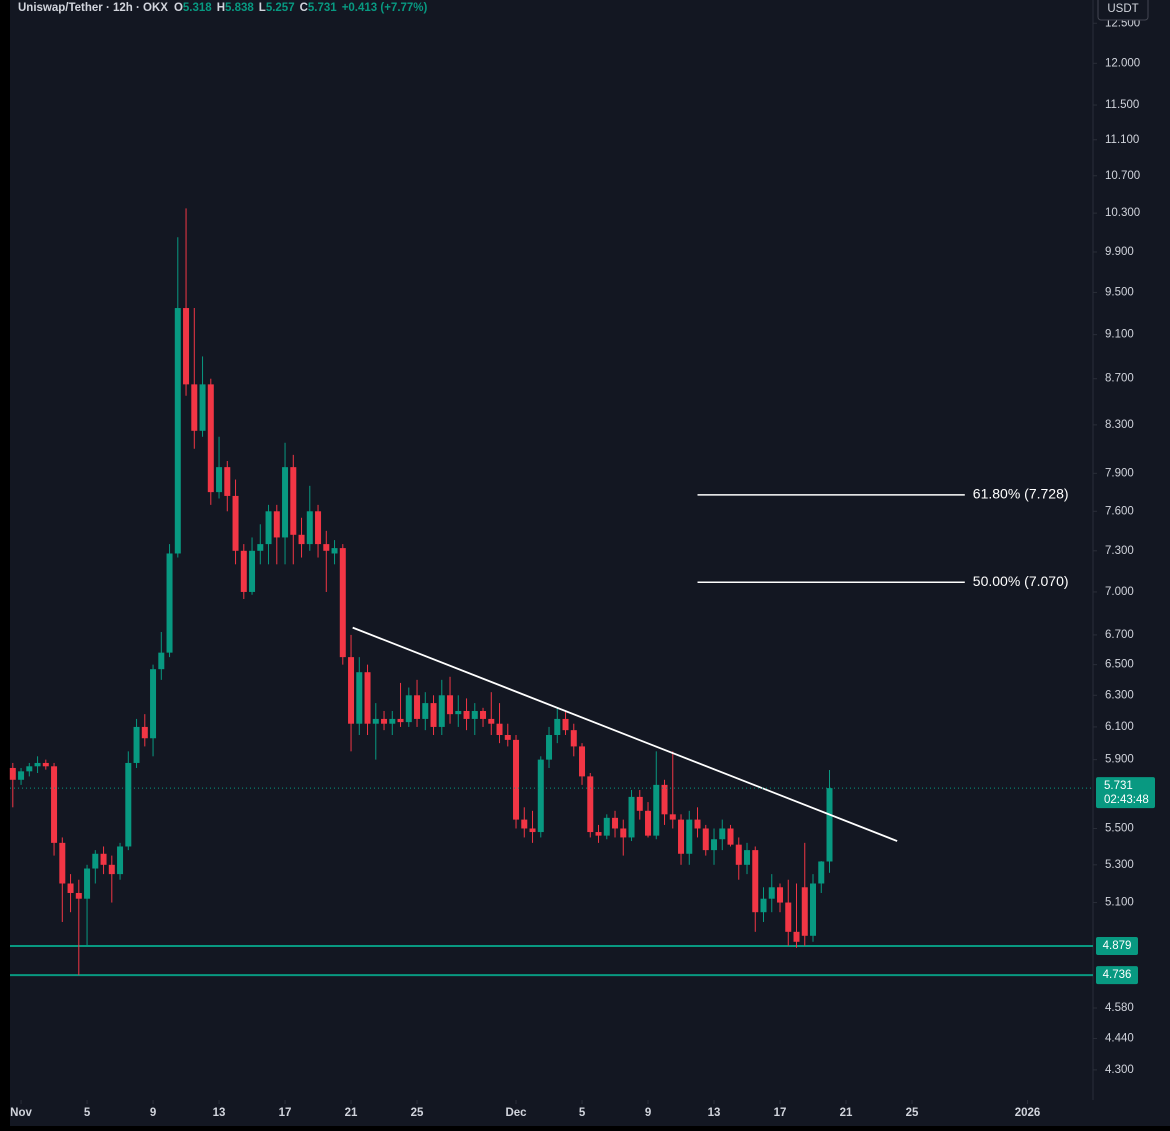 The height and width of the screenshot is (1131, 1170). What do you see at coordinates (1119, 1038) in the screenshot?
I see `y-tick-label: 4.440` at bounding box center [1119, 1038].